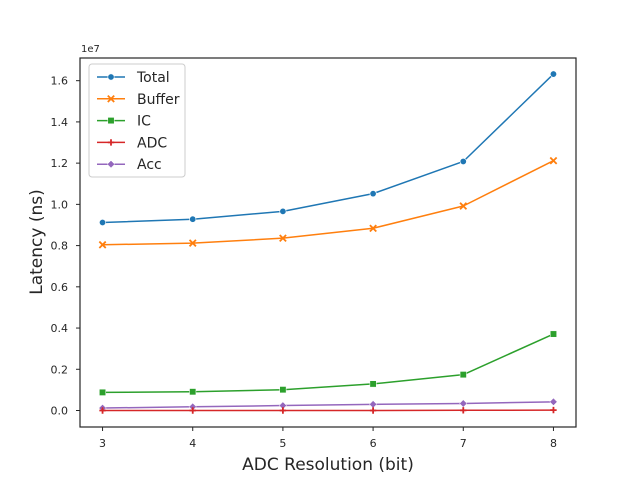 The height and width of the screenshot is (480, 640). What do you see at coordinates (60, 411) in the screenshot?
I see `y-tick-label: 0.0` at bounding box center [60, 411].